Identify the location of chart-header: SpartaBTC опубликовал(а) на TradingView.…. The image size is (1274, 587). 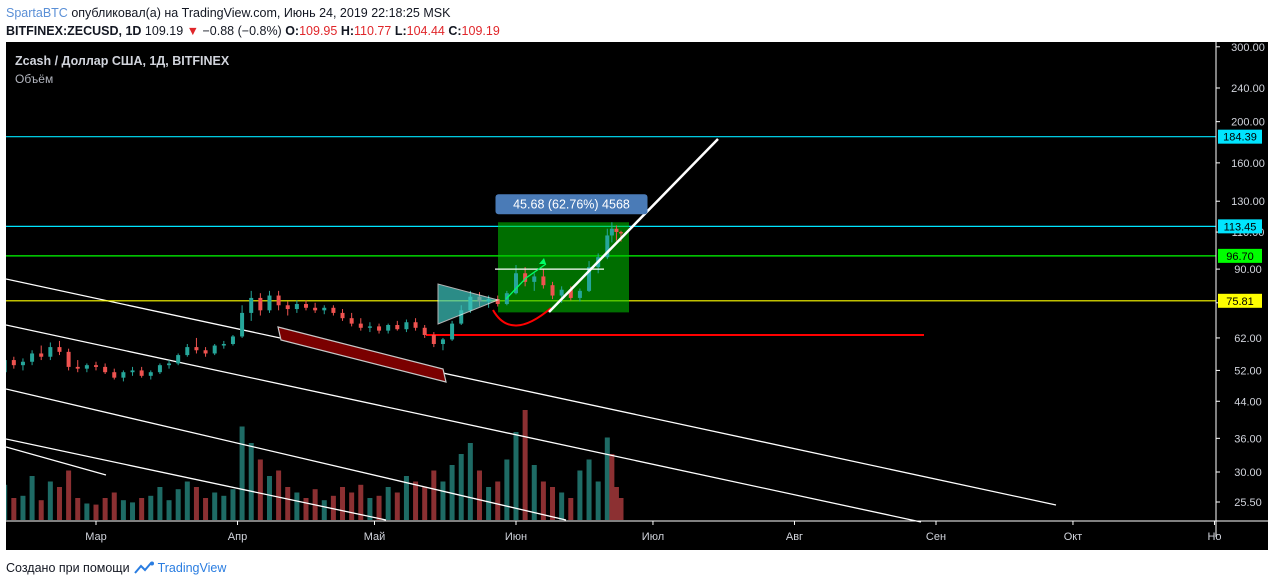
(253, 22).